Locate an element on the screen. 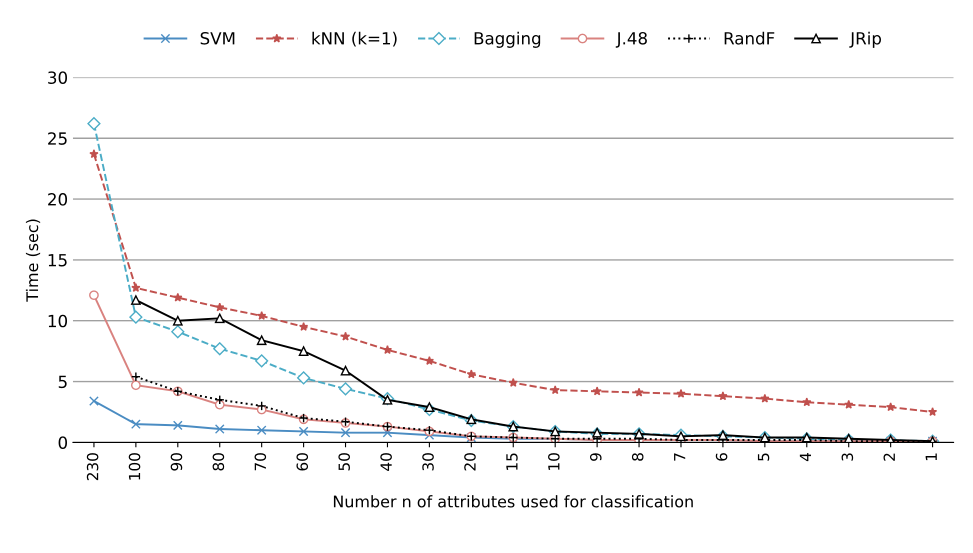  legend-label: kNN (k=1) is located at coordinates (354, 39).